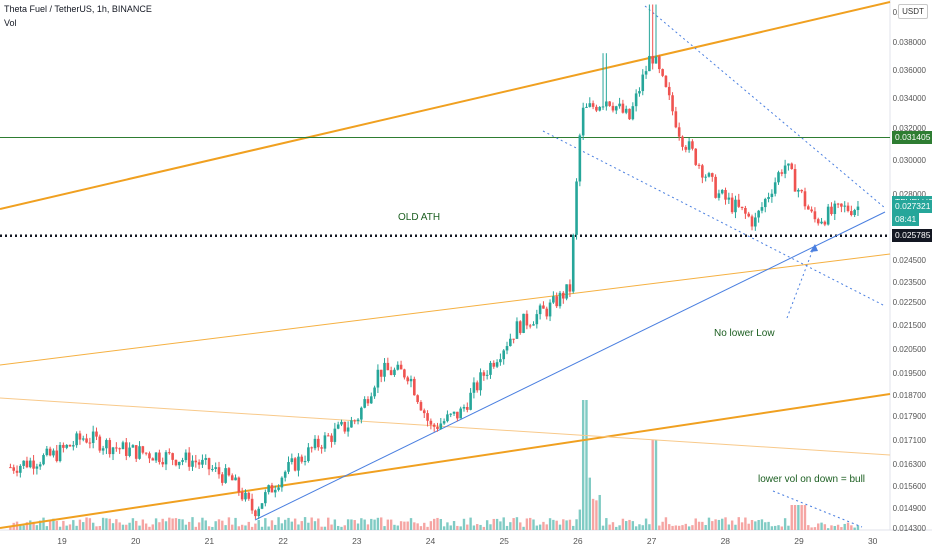  Describe the element at coordinates (910, 194) in the screenshot. I see `price-tick-label: 0.028000` at that location.